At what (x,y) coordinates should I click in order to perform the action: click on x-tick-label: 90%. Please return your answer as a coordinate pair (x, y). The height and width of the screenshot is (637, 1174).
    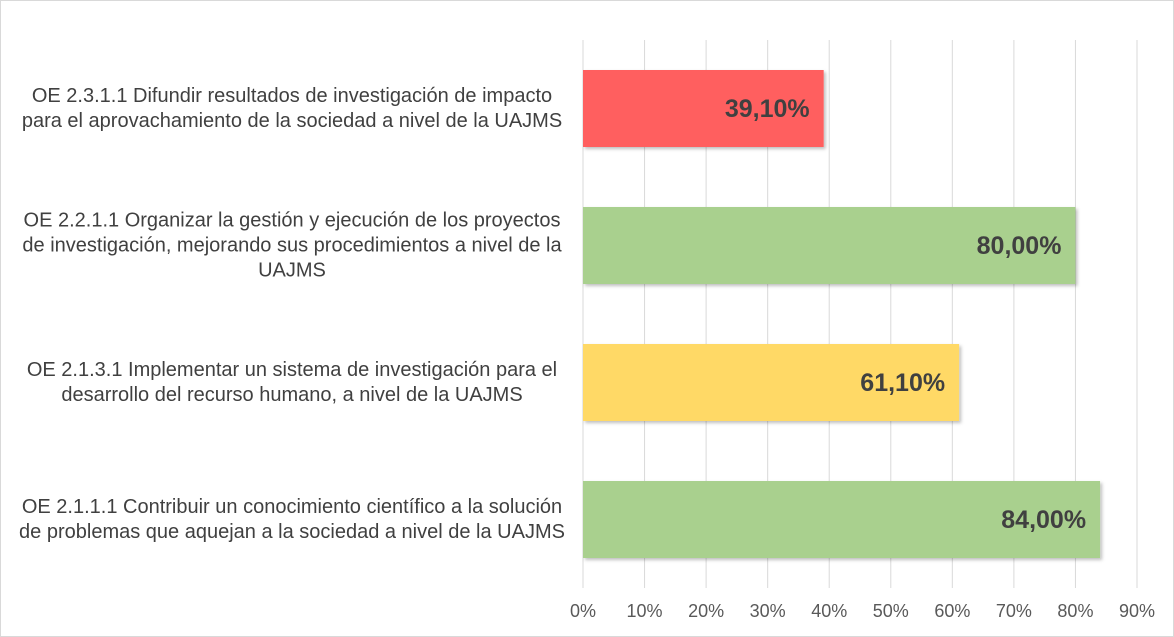
    Looking at the image, I should click on (1137, 611).